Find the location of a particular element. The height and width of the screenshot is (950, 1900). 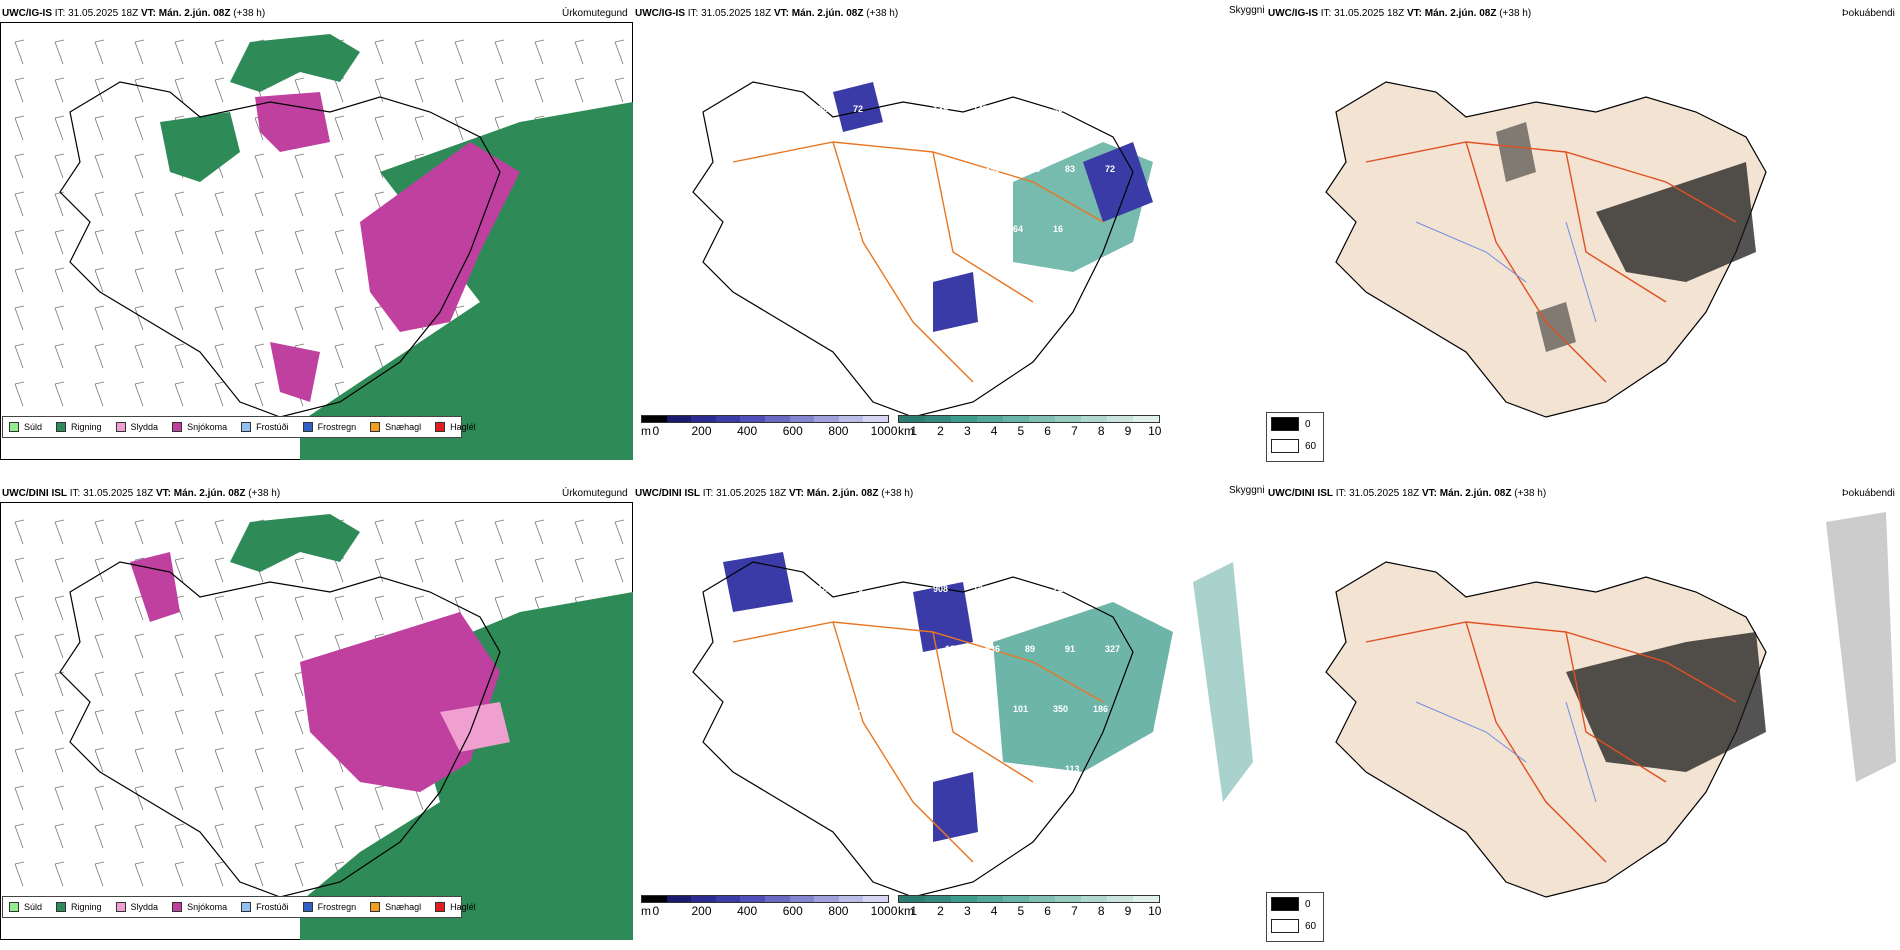

iceland-land is located at coordinates (1546, 249).